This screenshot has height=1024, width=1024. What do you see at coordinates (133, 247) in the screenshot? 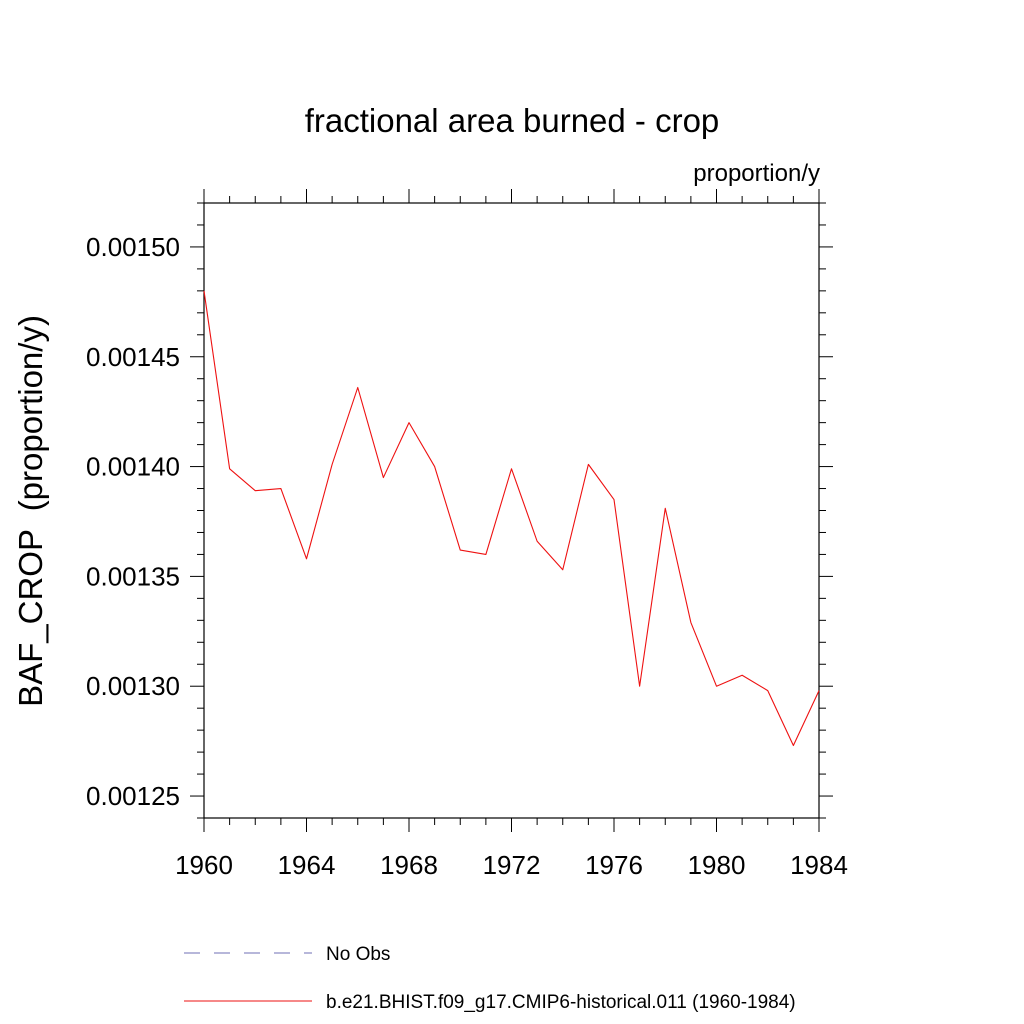
I see `y-tick-label: 0.00150` at bounding box center [133, 247].